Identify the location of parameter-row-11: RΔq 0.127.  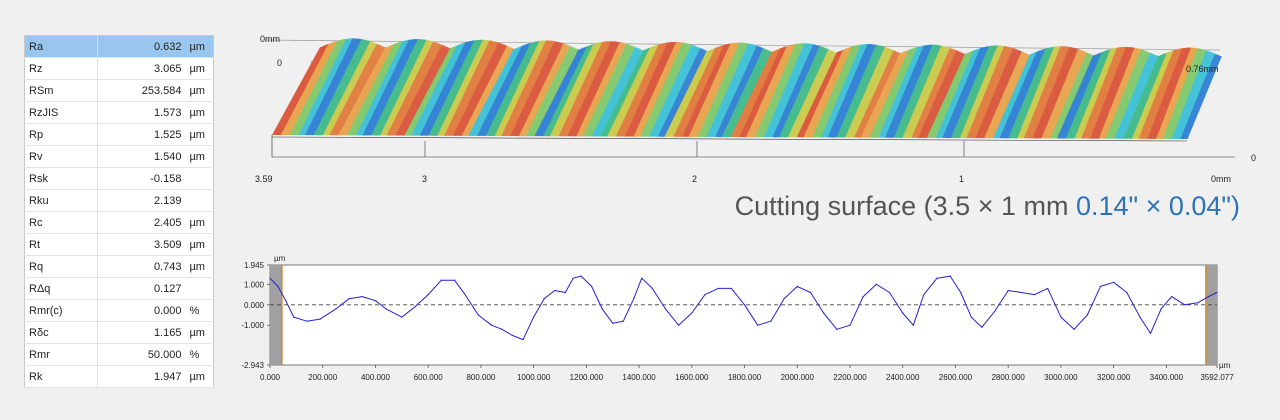
(119, 288).